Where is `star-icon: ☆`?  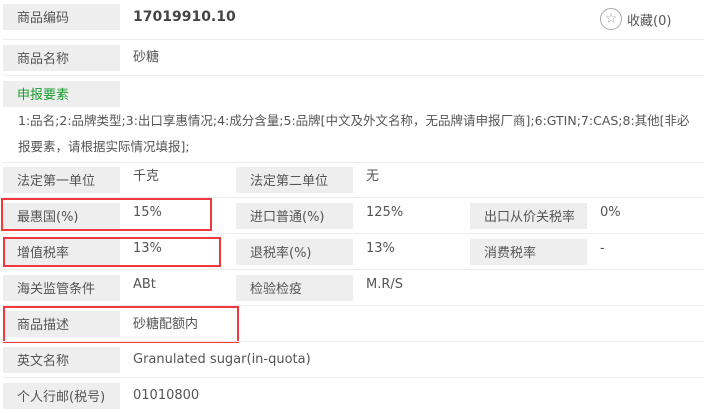 star-icon: ☆ is located at coordinates (611, 19).